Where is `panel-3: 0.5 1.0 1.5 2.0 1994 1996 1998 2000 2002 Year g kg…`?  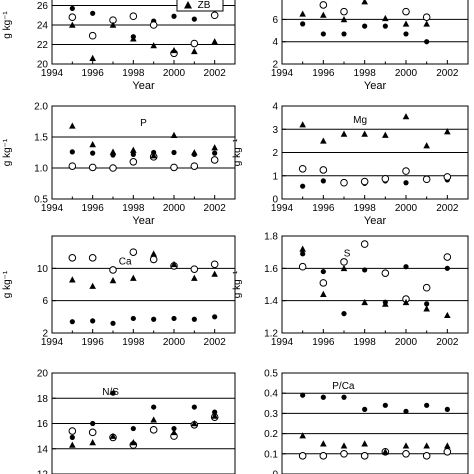
panel-3: 0.5 1.0 1.5 2.0 1994 1996 1998 2000 2002 Year g kg… is located at coordinates (119, 164).